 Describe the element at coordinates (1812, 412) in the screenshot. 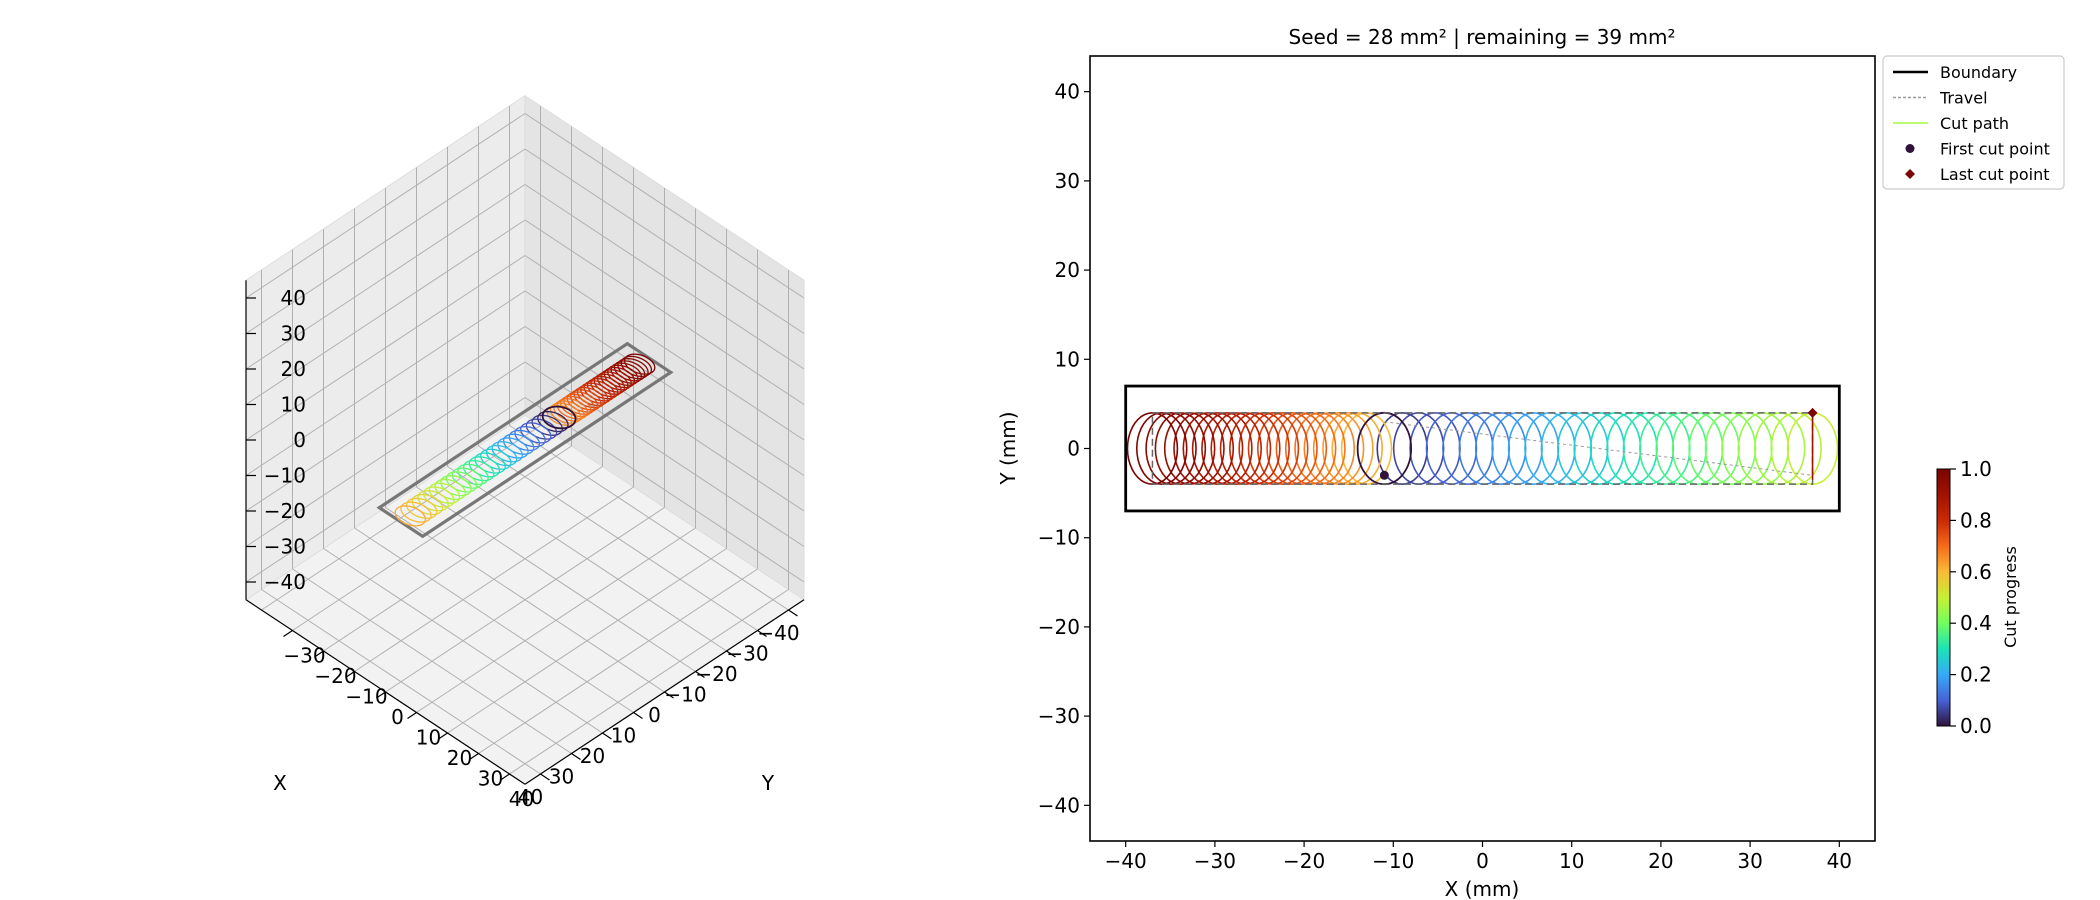

I see `last-cut-point-marker` at that location.